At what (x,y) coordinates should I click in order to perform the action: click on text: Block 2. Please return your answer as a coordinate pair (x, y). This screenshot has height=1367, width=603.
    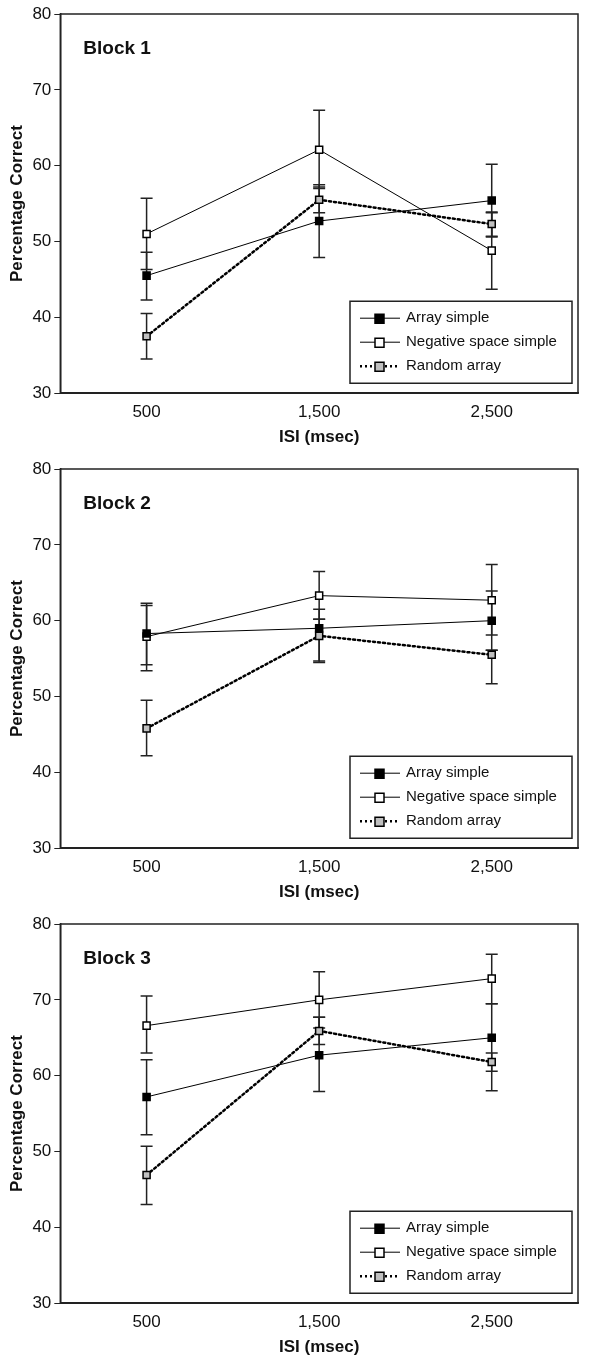
    Looking at the image, I should click on (117, 502).